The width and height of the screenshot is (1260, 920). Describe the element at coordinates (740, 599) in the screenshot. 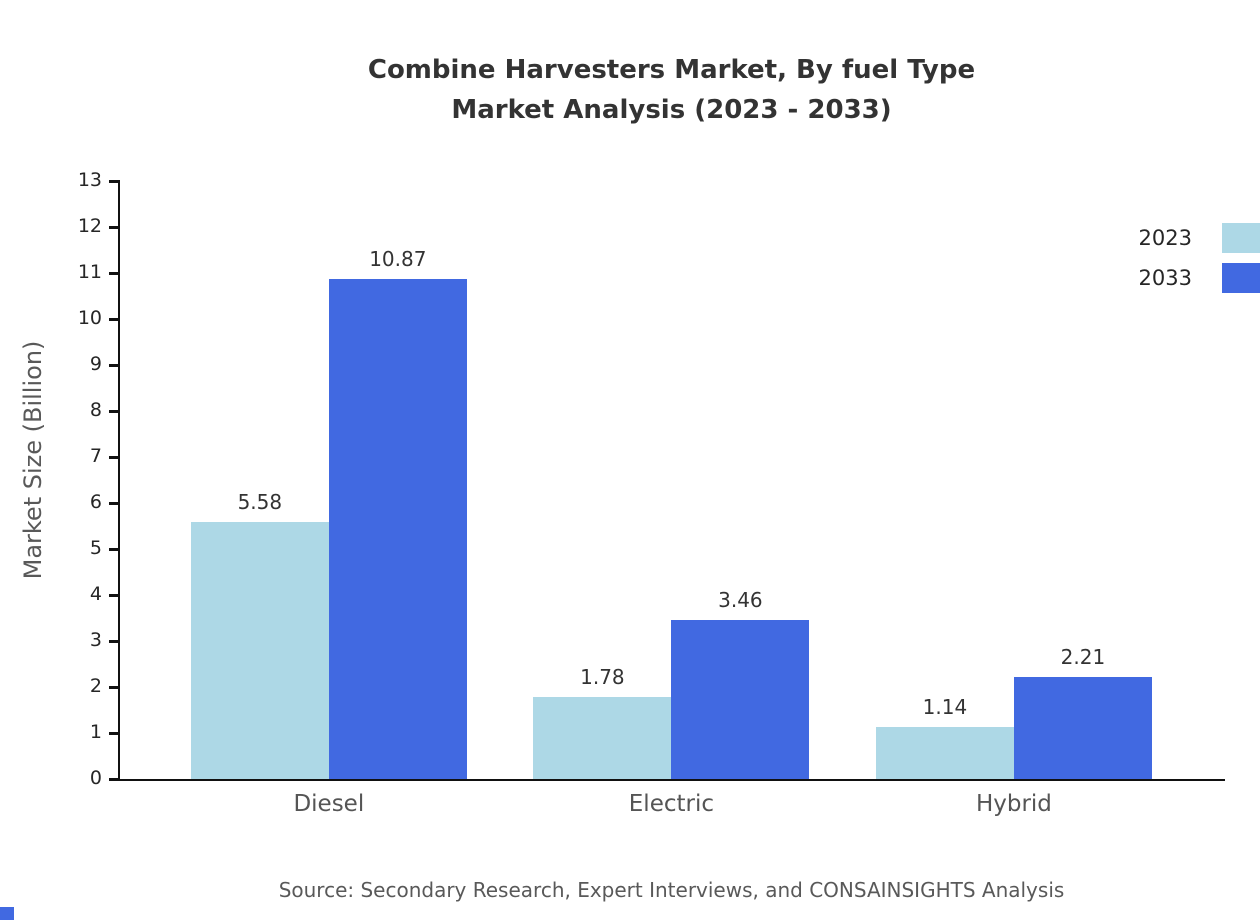

I see `bar-value-label: 3.46` at that location.